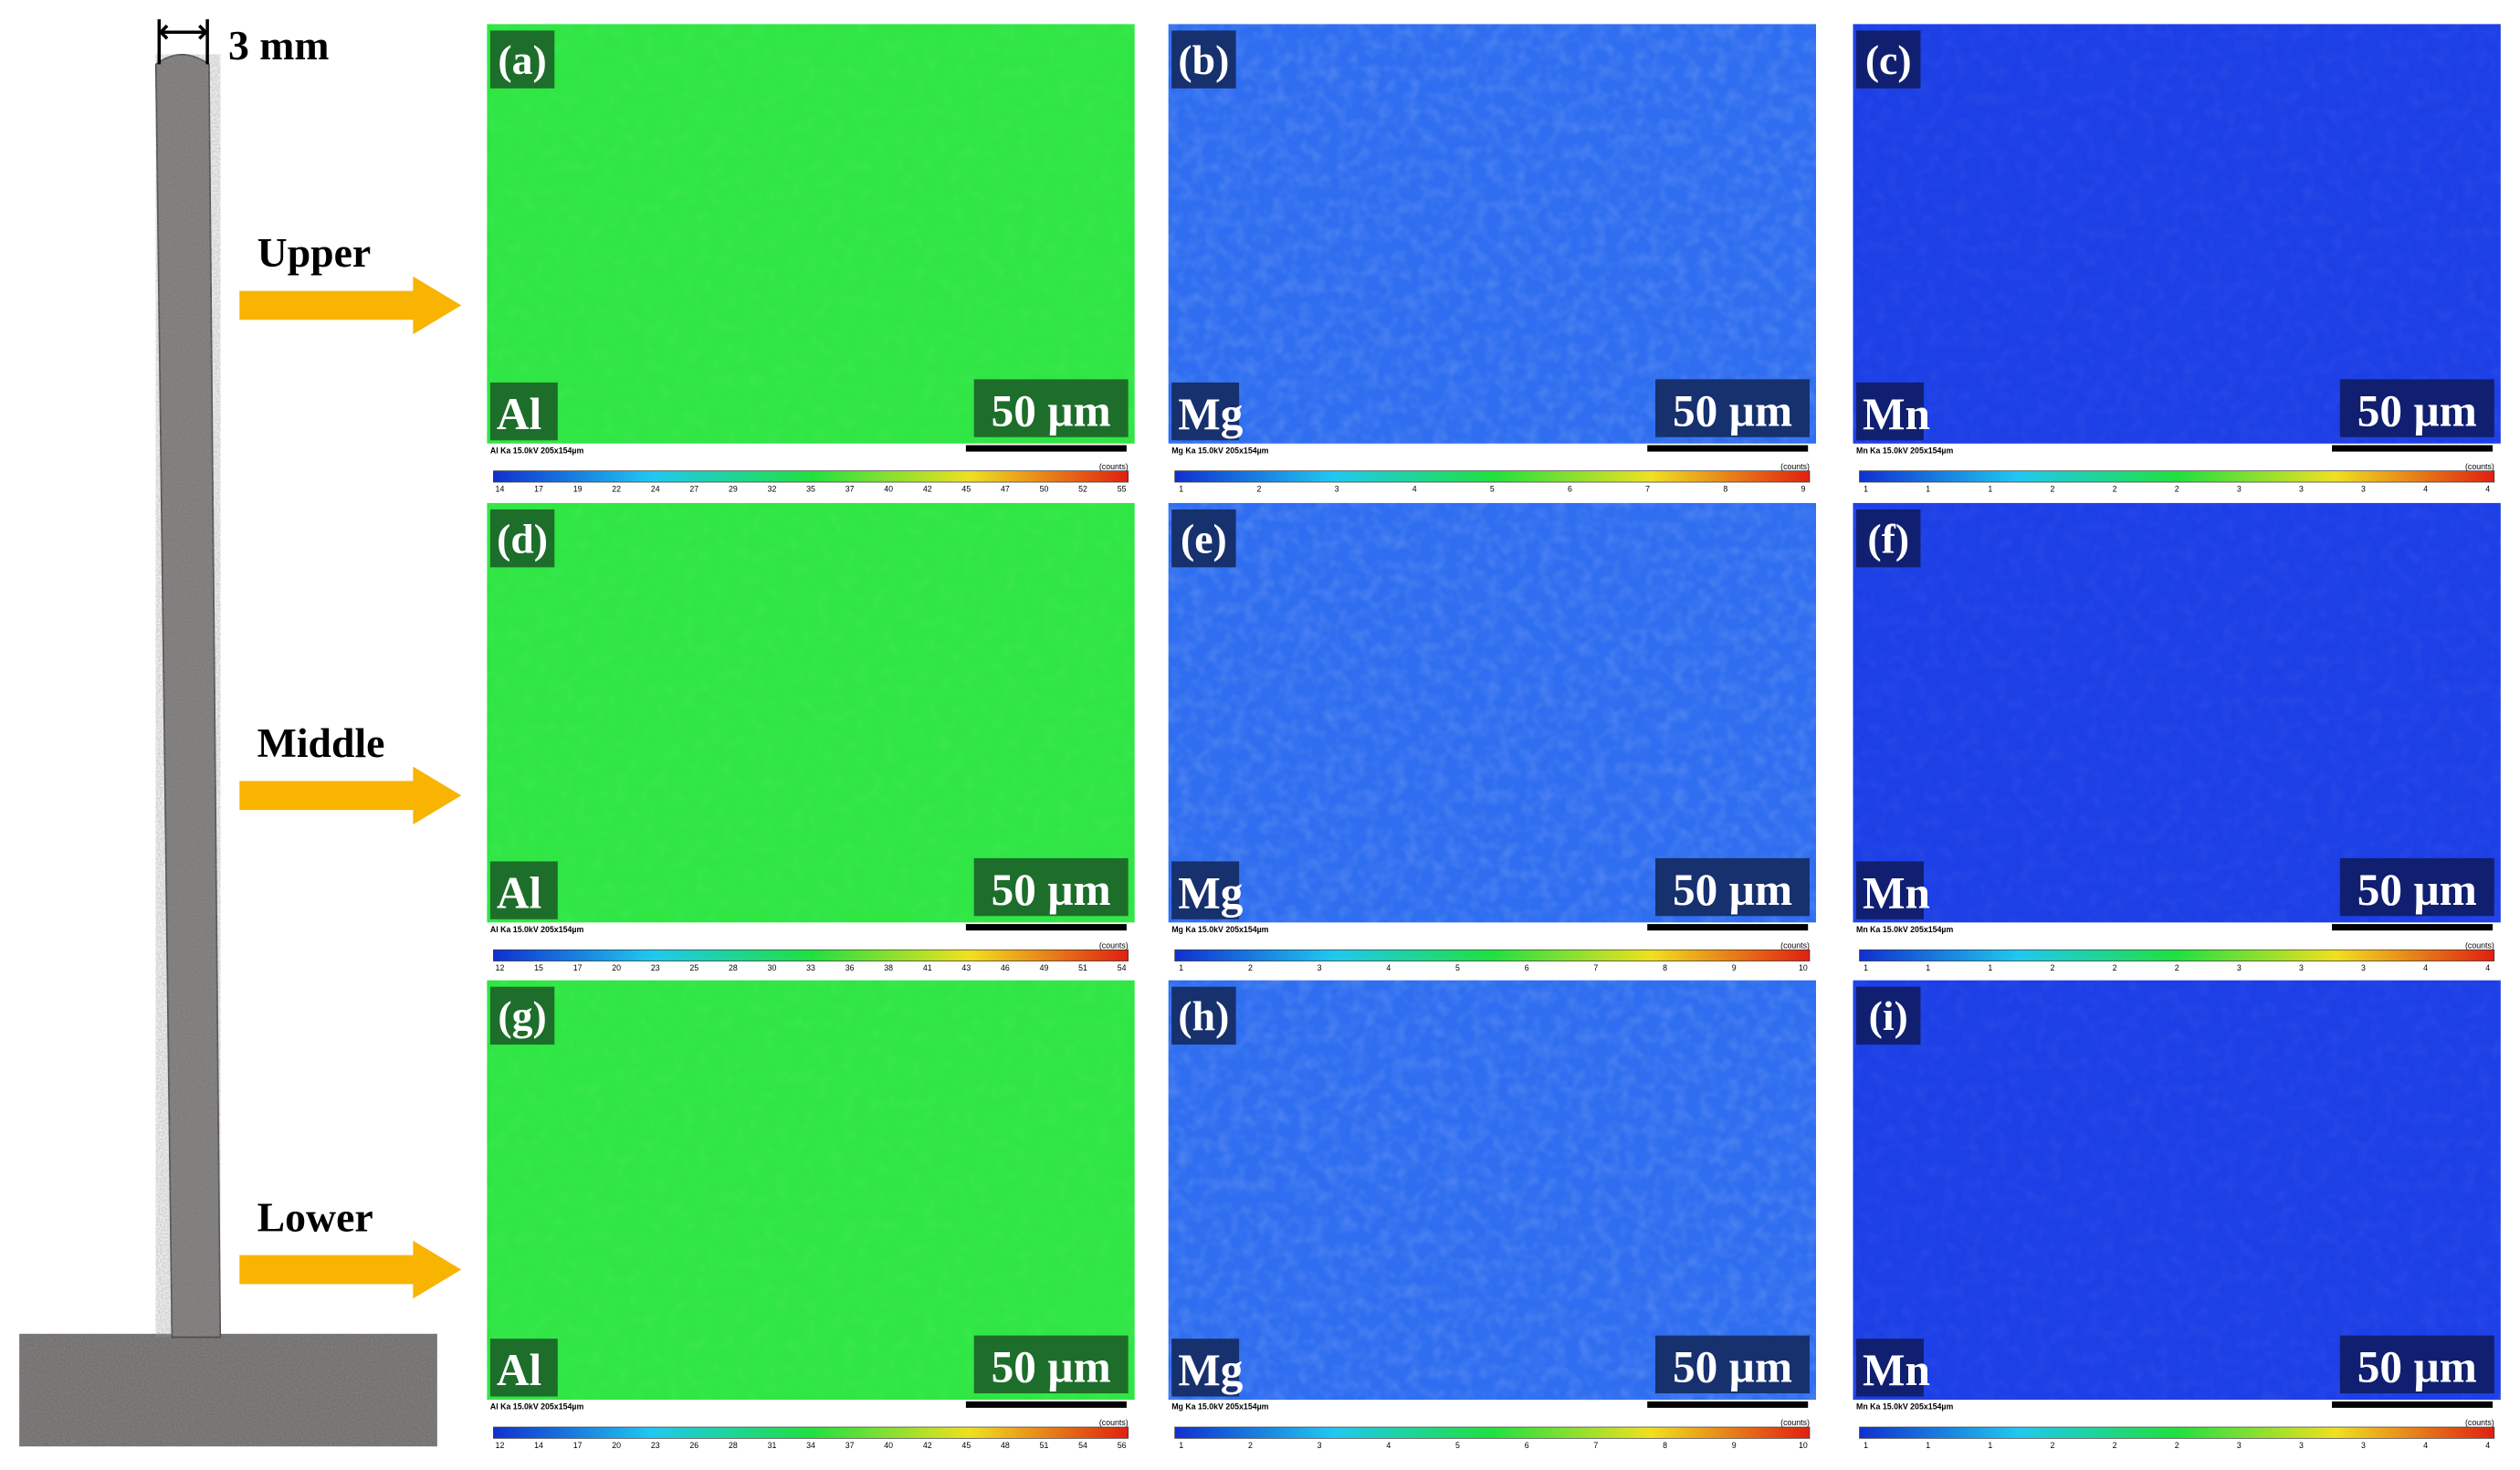  What do you see at coordinates (1596, 1445) in the screenshot?
I see `colorbar-tick: 7` at bounding box center [1596, 1445].